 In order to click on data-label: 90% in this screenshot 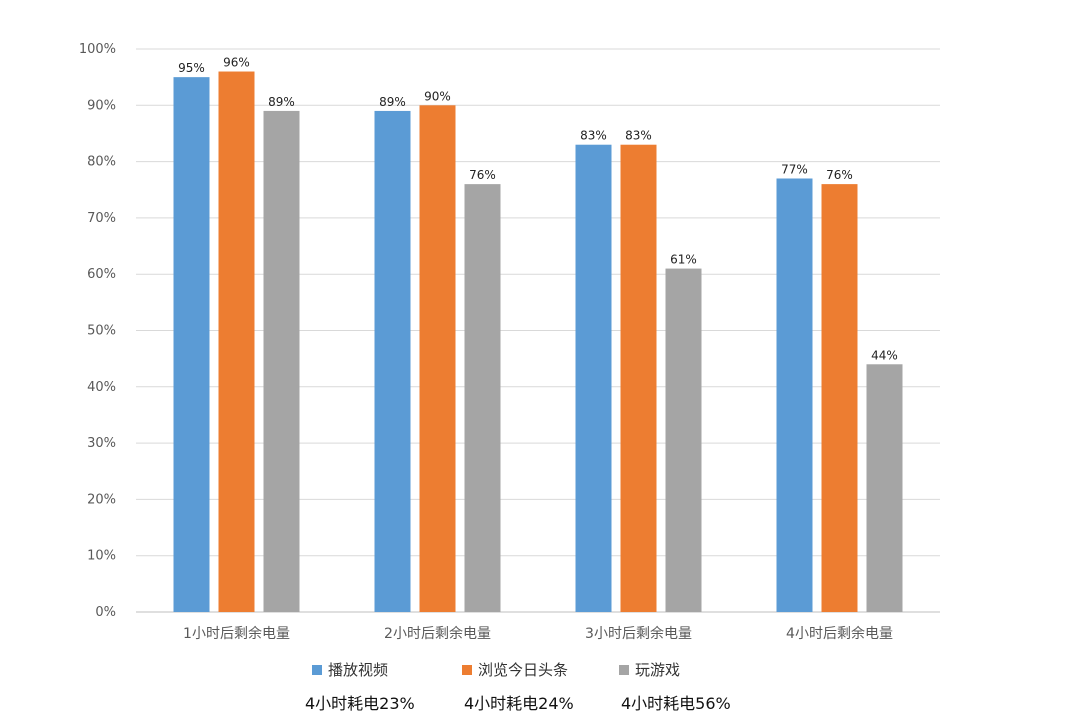, I will do `click(437, 96)`.